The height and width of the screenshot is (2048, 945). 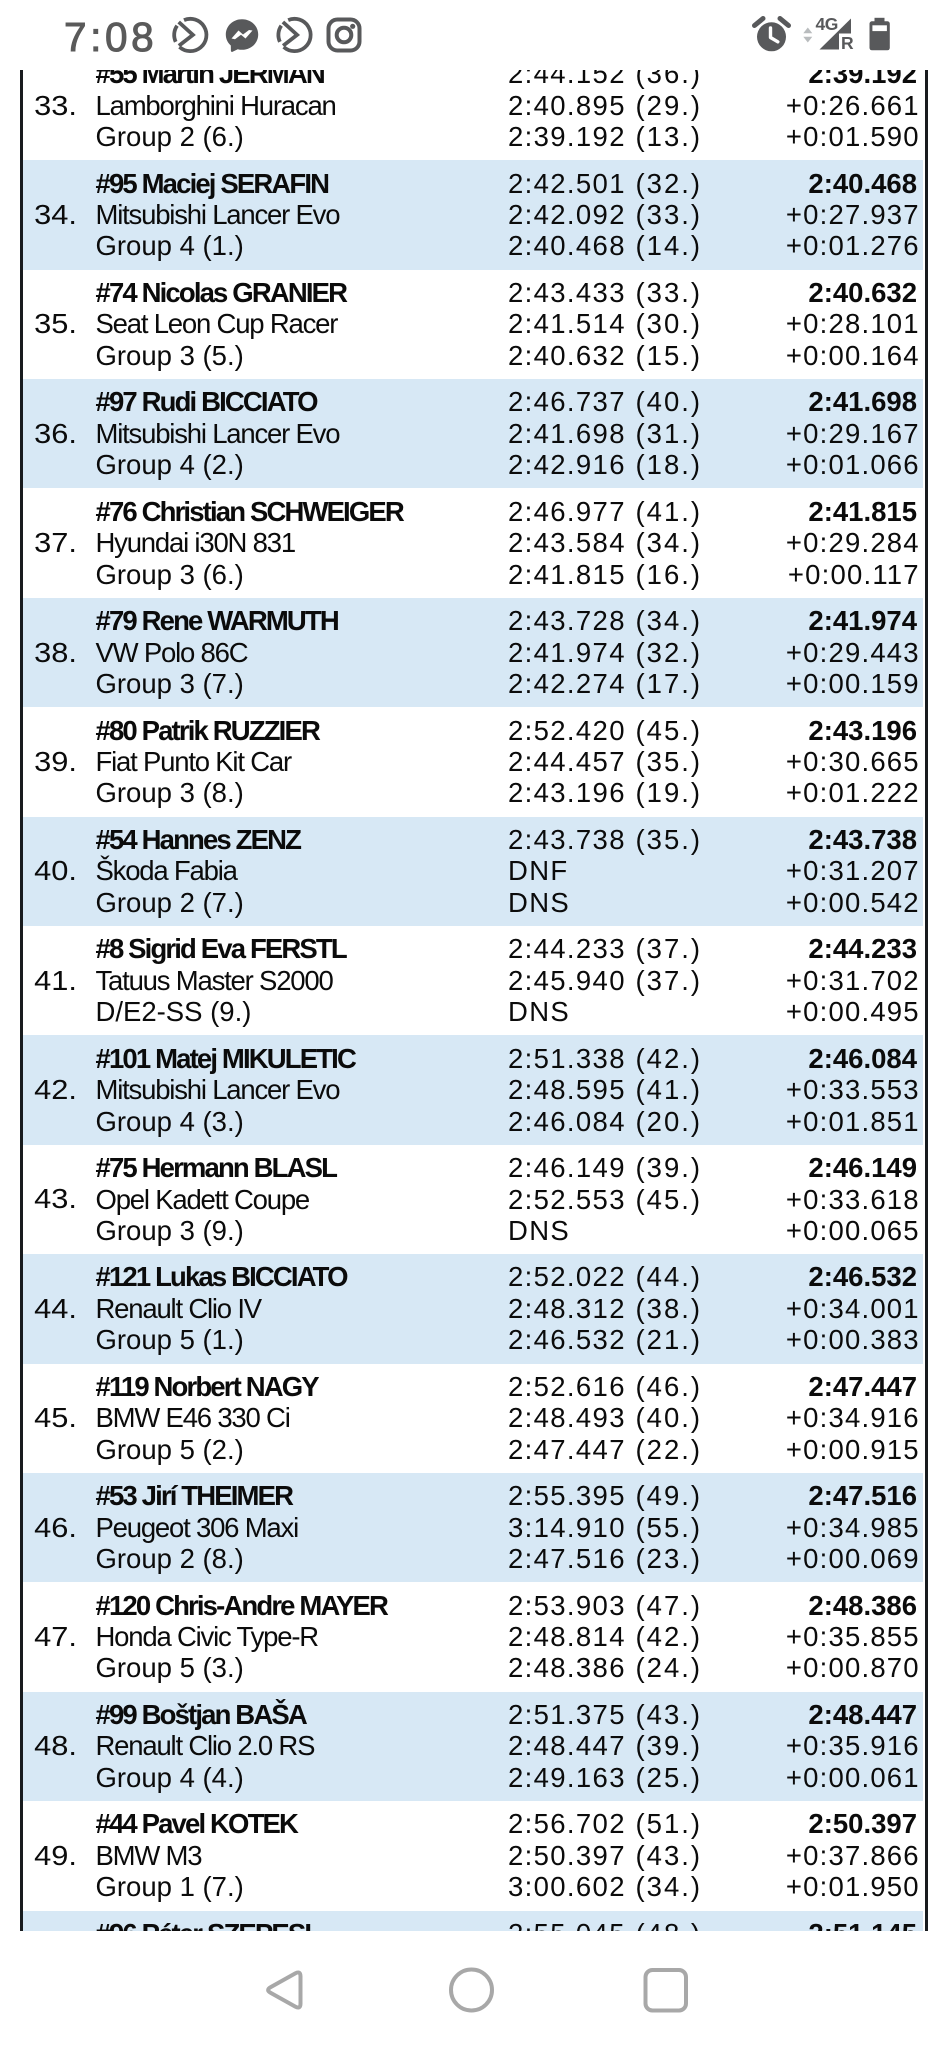 What do you see at coordinates (827, 24) in the screenshot?
I see `svg-text: 4G` at bounding box center [827, 24].